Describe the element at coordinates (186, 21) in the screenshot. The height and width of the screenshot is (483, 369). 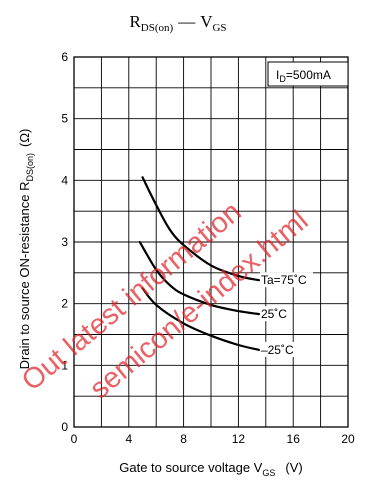
I see `title-dash: —` at that location.